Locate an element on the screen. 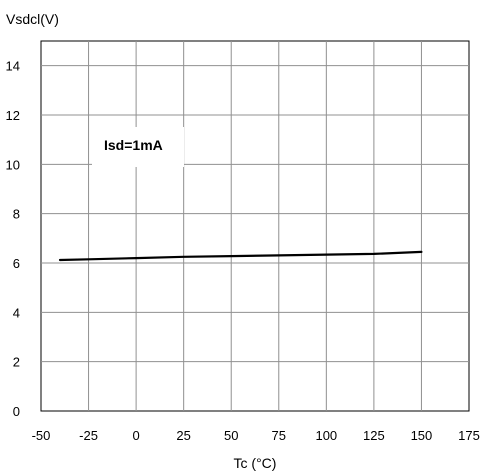 The height and width of the screenshot is (476, 487). x-tick-label: 175 is located at coordinates (469, 435).